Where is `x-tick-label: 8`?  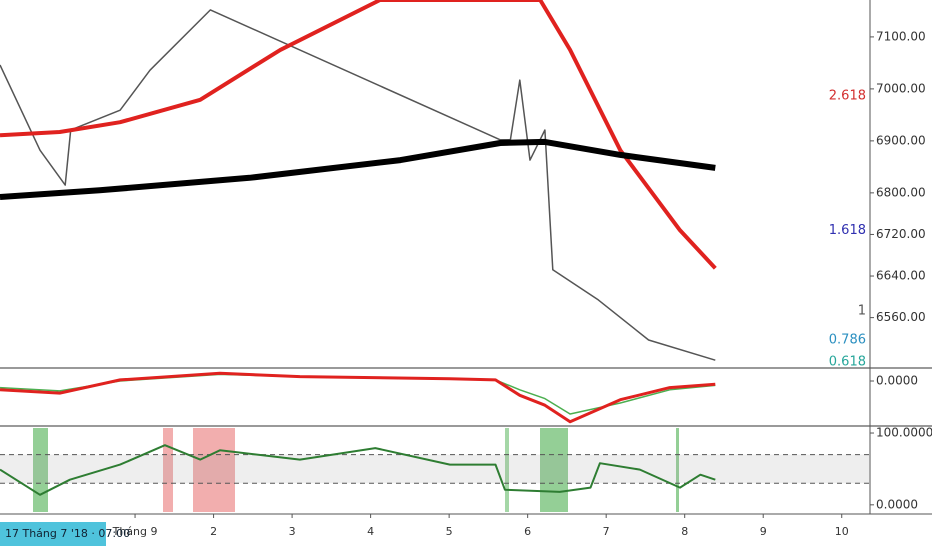 x-tick-label: 8 is located at coordinates (684, 531).